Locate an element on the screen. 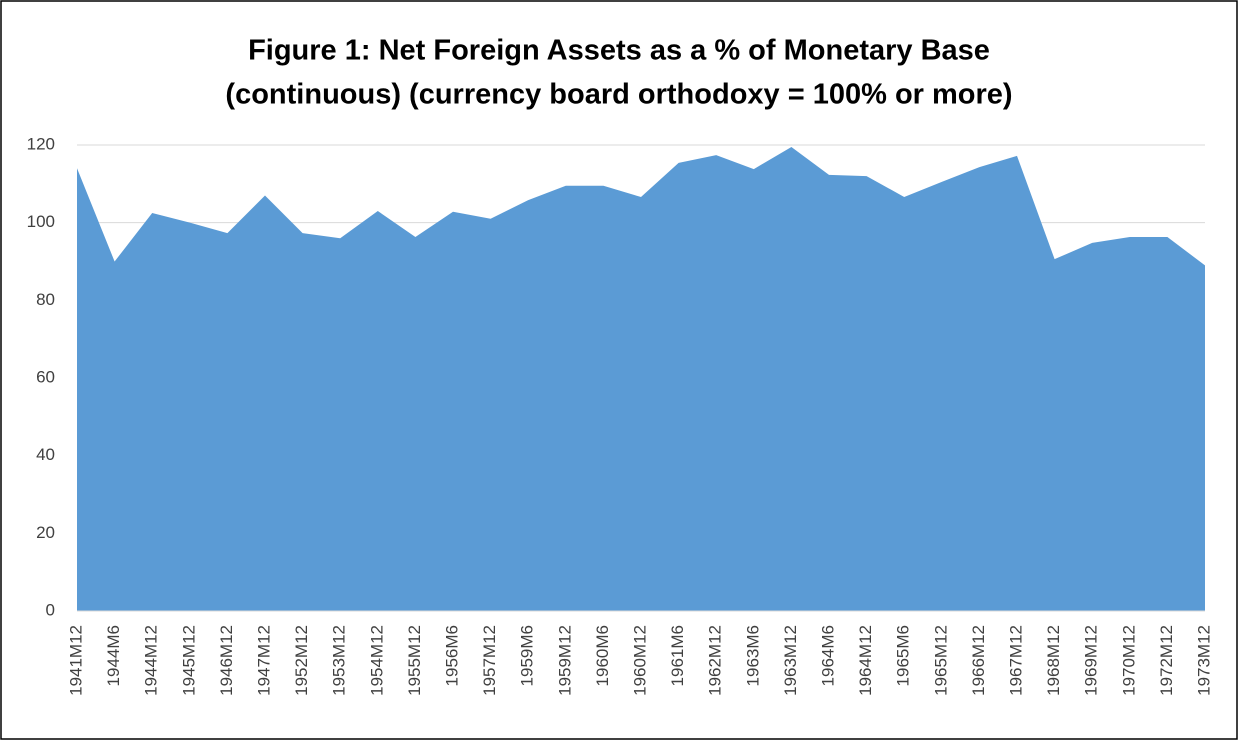 Image resolution: width=1238 pixels, height=740 pixels. x-tick-label: 1962M12 is located at coordinates (715, 660).